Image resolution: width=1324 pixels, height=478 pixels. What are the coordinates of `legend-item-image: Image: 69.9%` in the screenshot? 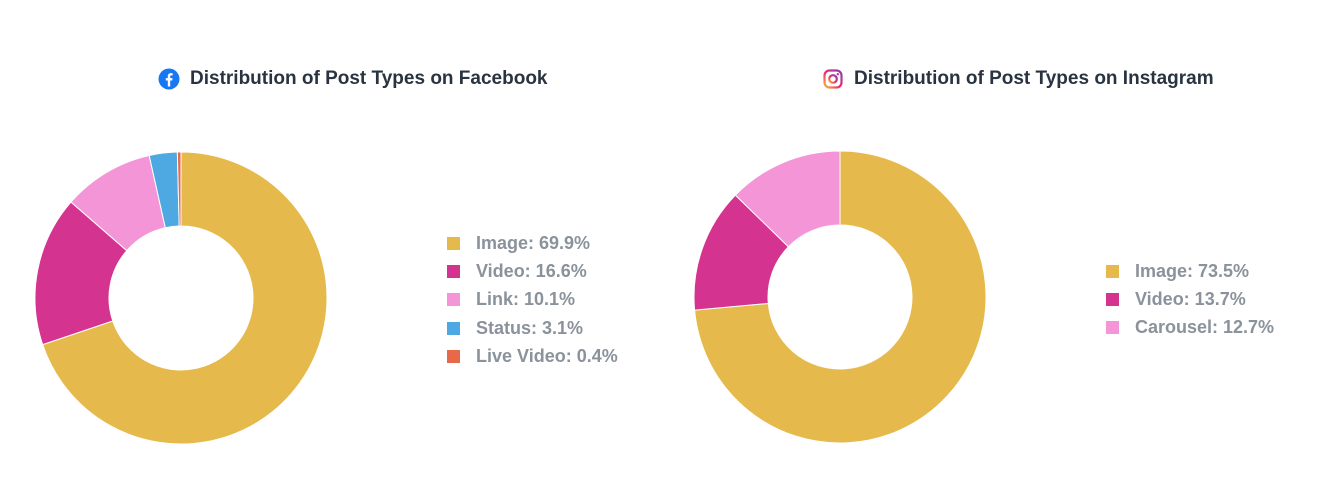 It's located at (532, 243).